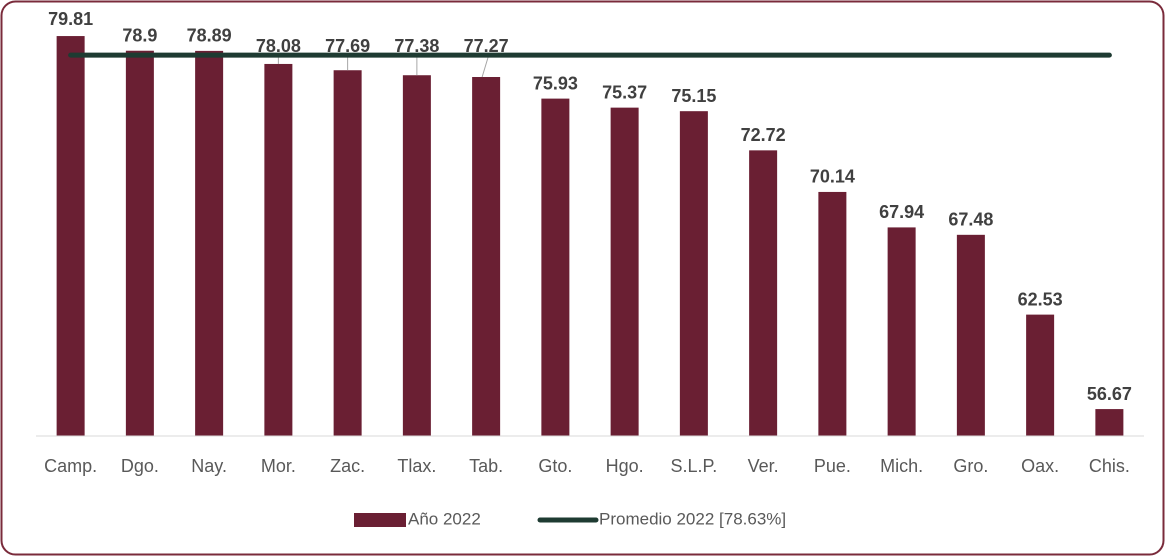 This screenshot has height=556, width=1165. What do you see at coordinates (70, 19) in the screenshot?
I see `value-label: 79.81` at bounding box center [70, 19].